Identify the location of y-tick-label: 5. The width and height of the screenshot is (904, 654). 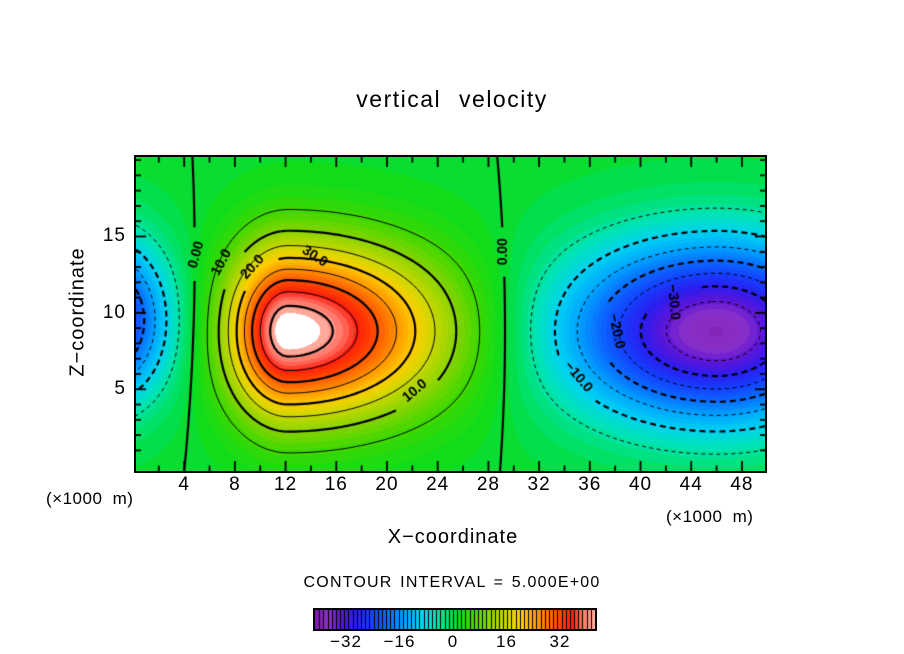
(120, 389).